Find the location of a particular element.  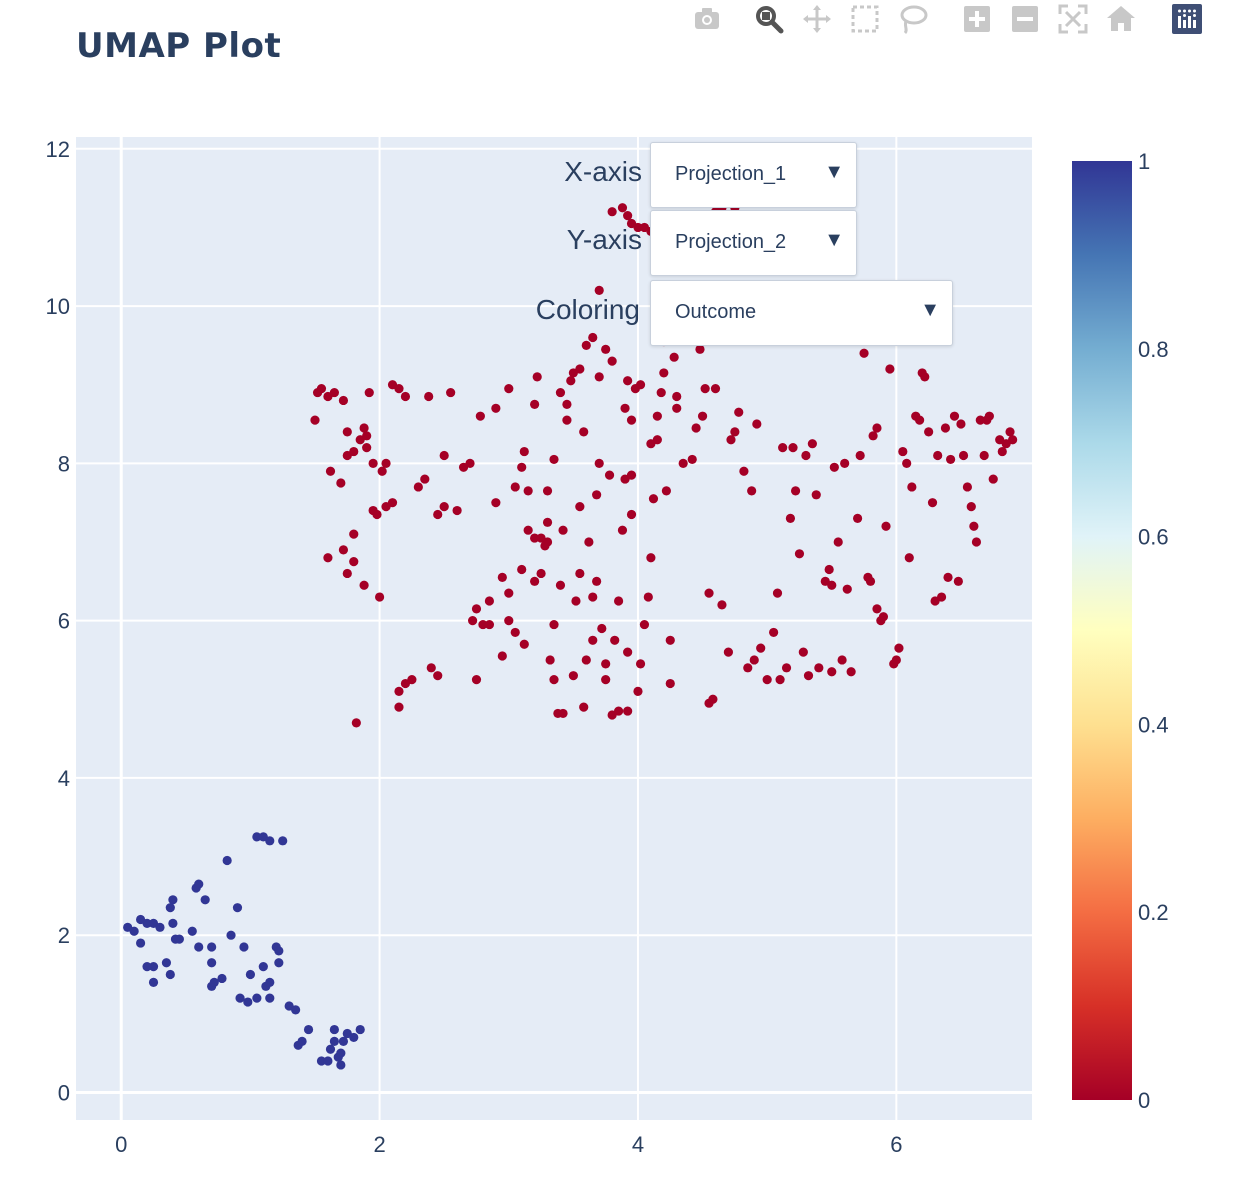

plotly-logo-icon is located at coordinates (1187, 19).